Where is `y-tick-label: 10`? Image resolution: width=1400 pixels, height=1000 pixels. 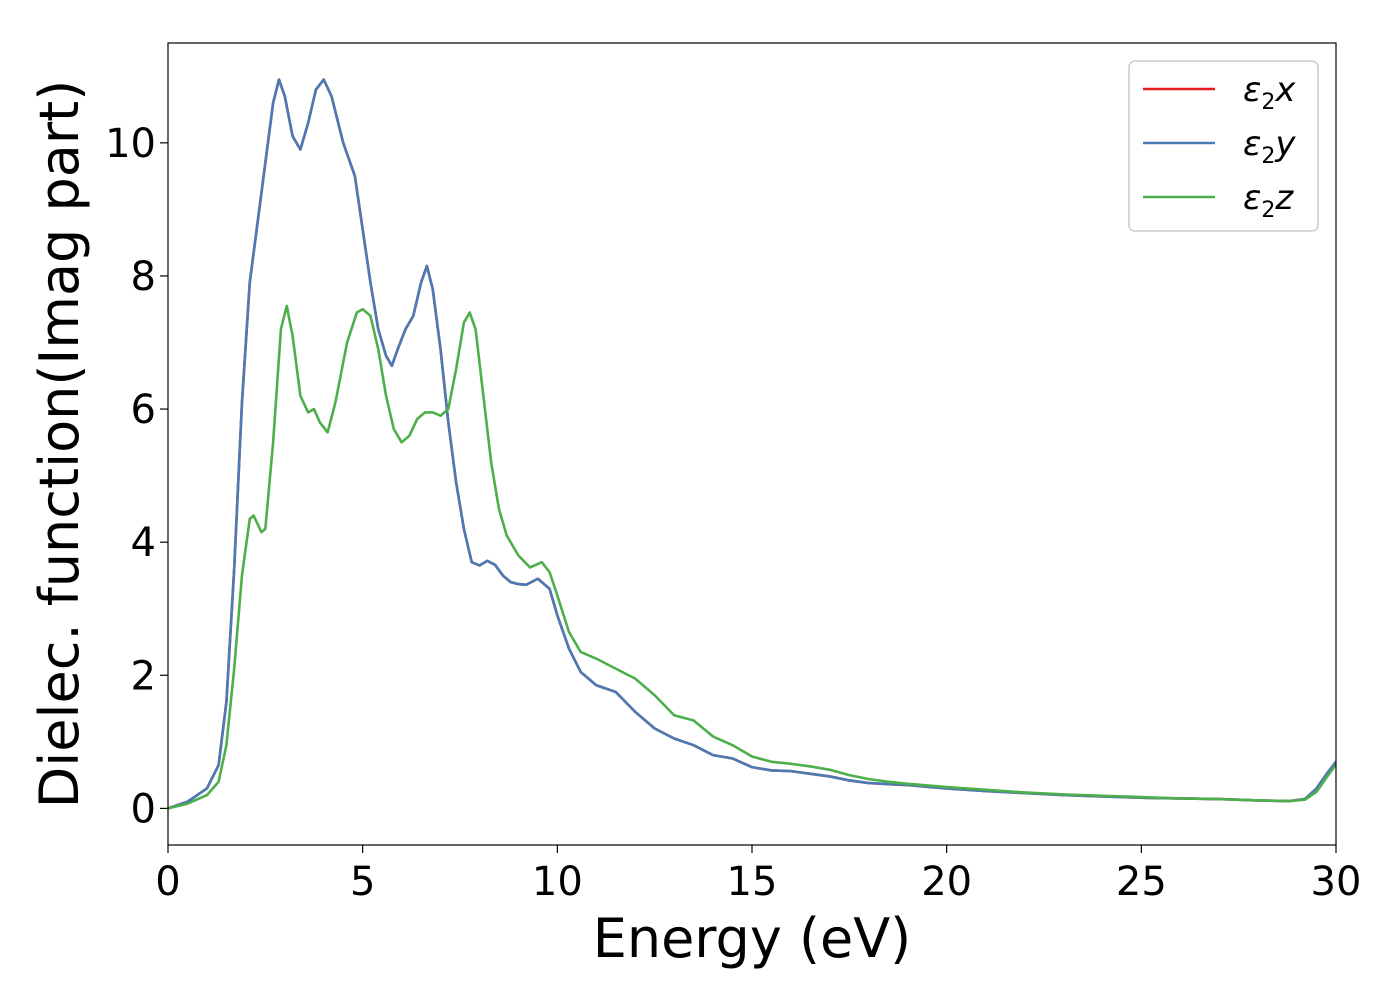
y-tick-label: 10 is located at coordinates (130, 144).